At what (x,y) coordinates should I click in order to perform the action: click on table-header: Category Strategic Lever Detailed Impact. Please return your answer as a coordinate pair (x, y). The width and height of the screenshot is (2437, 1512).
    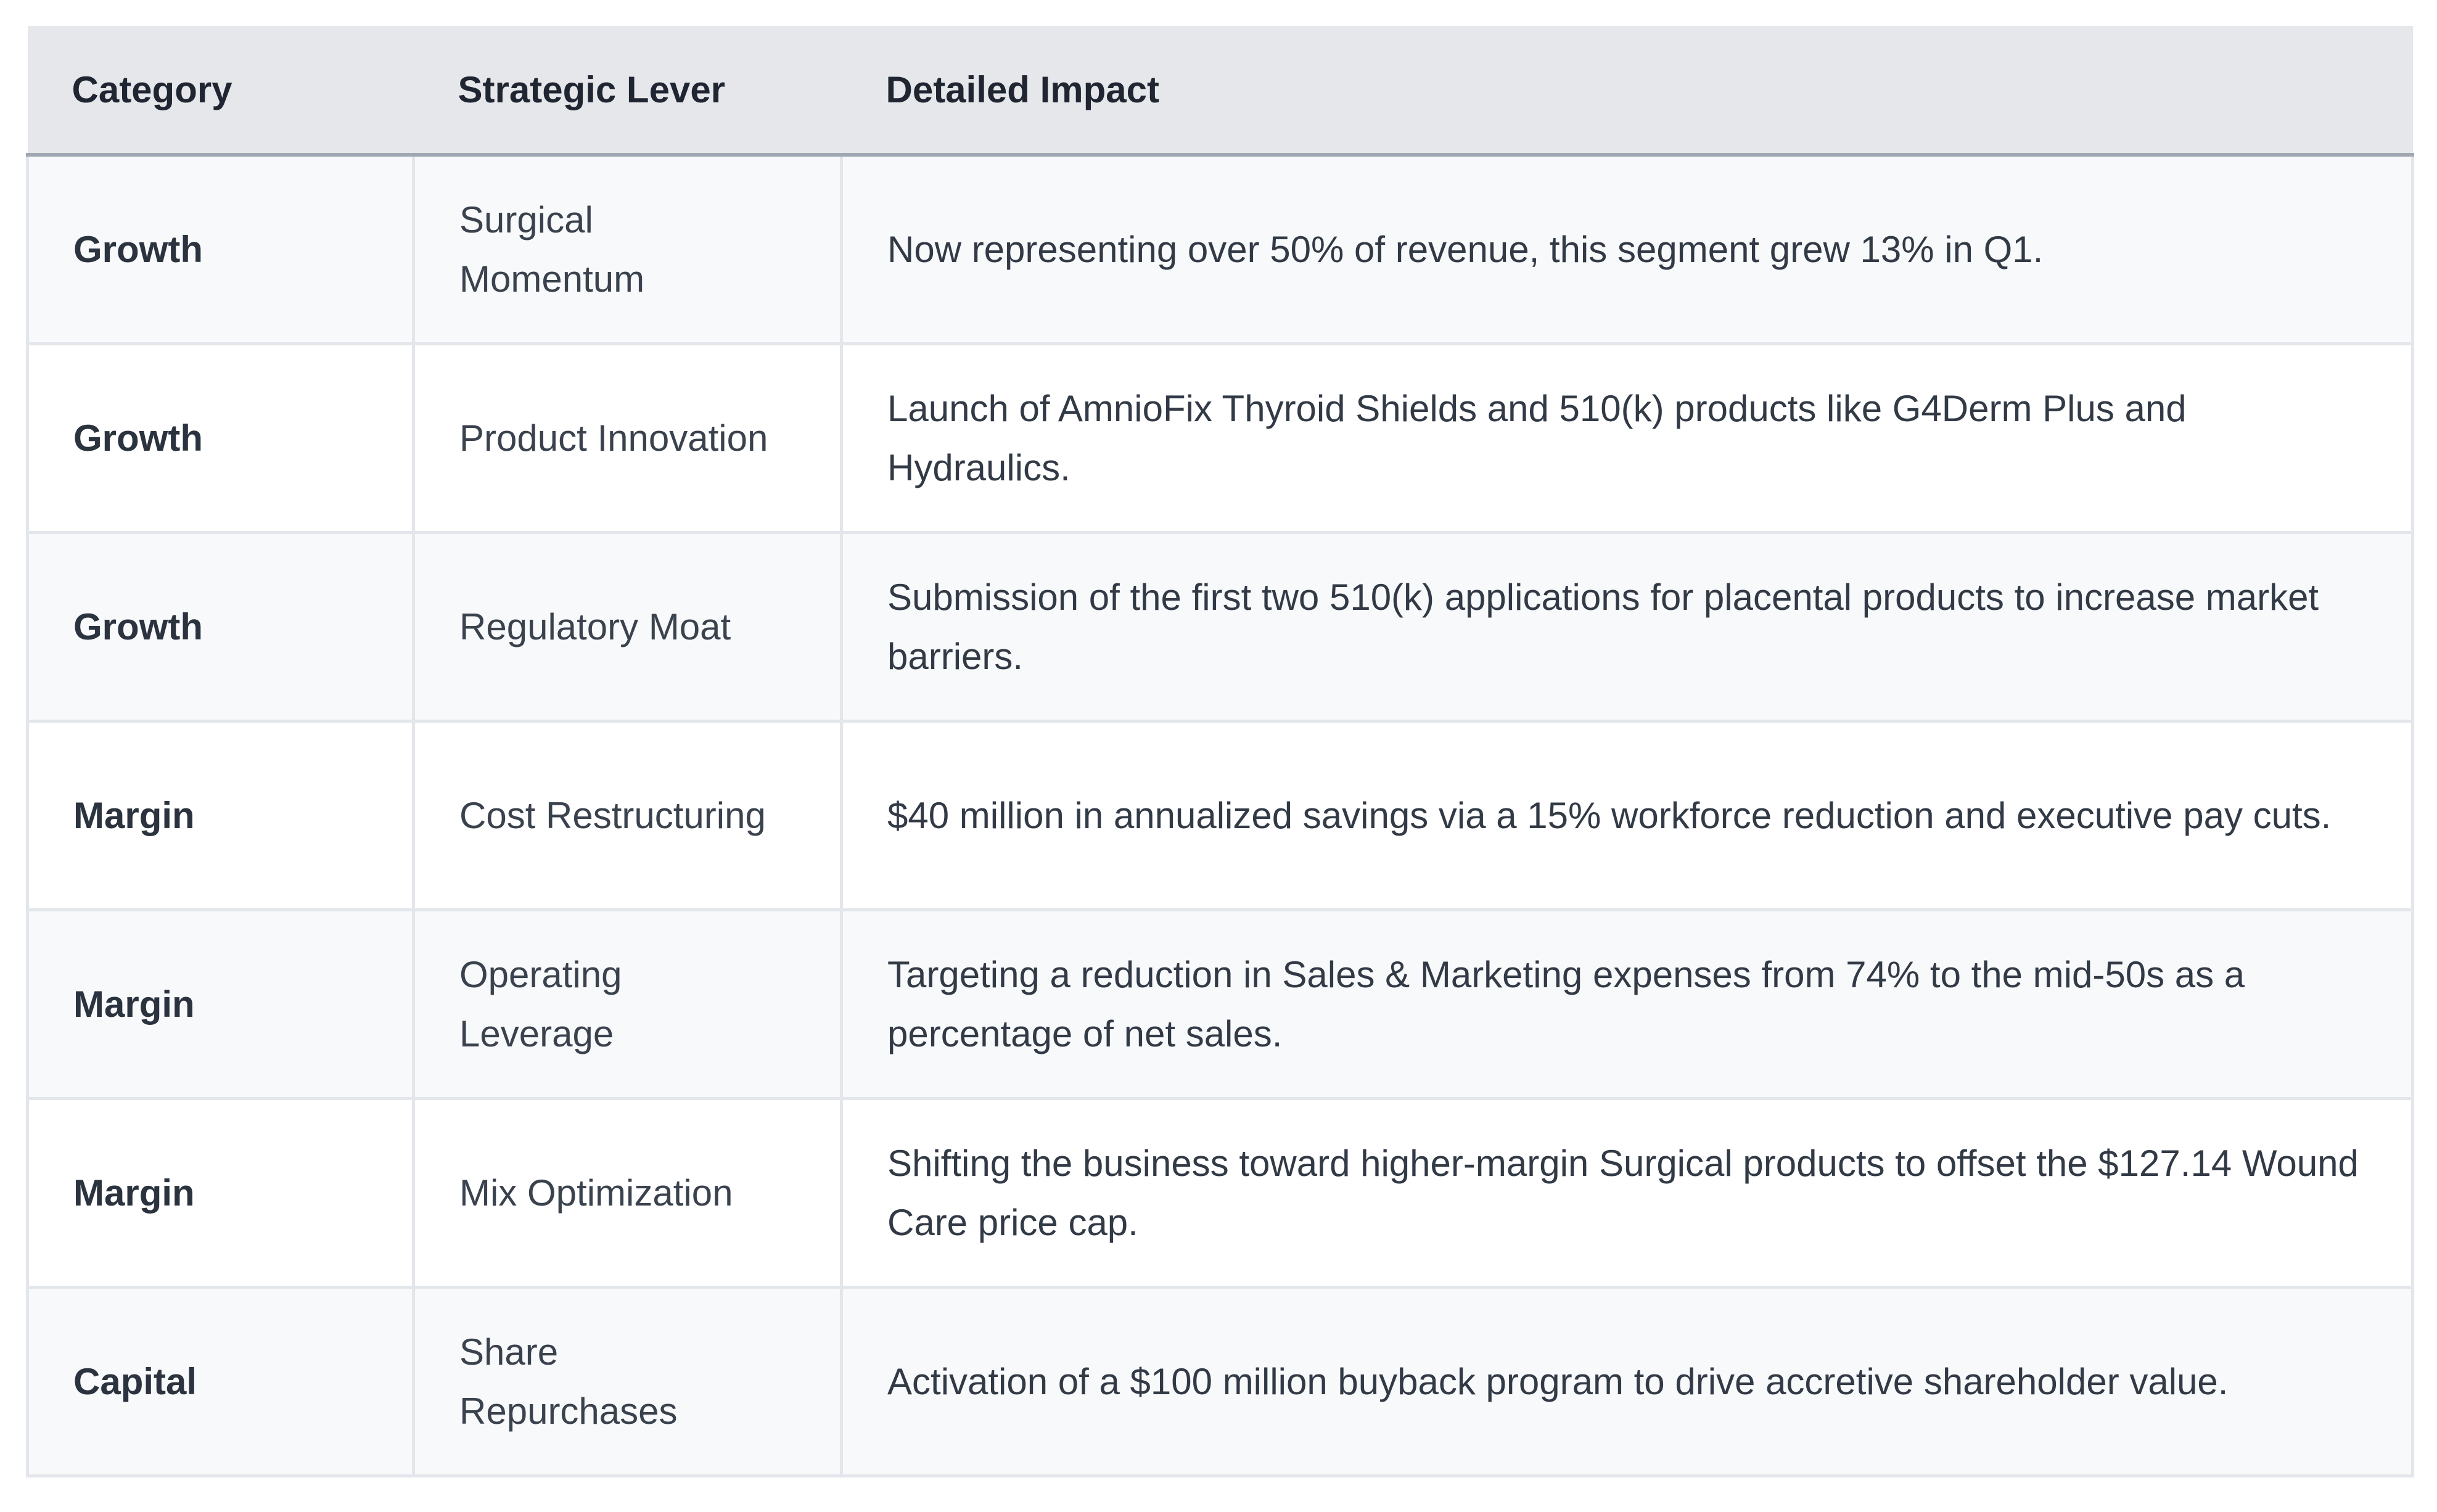
    Looking at the image, I should click on (1220, 91).